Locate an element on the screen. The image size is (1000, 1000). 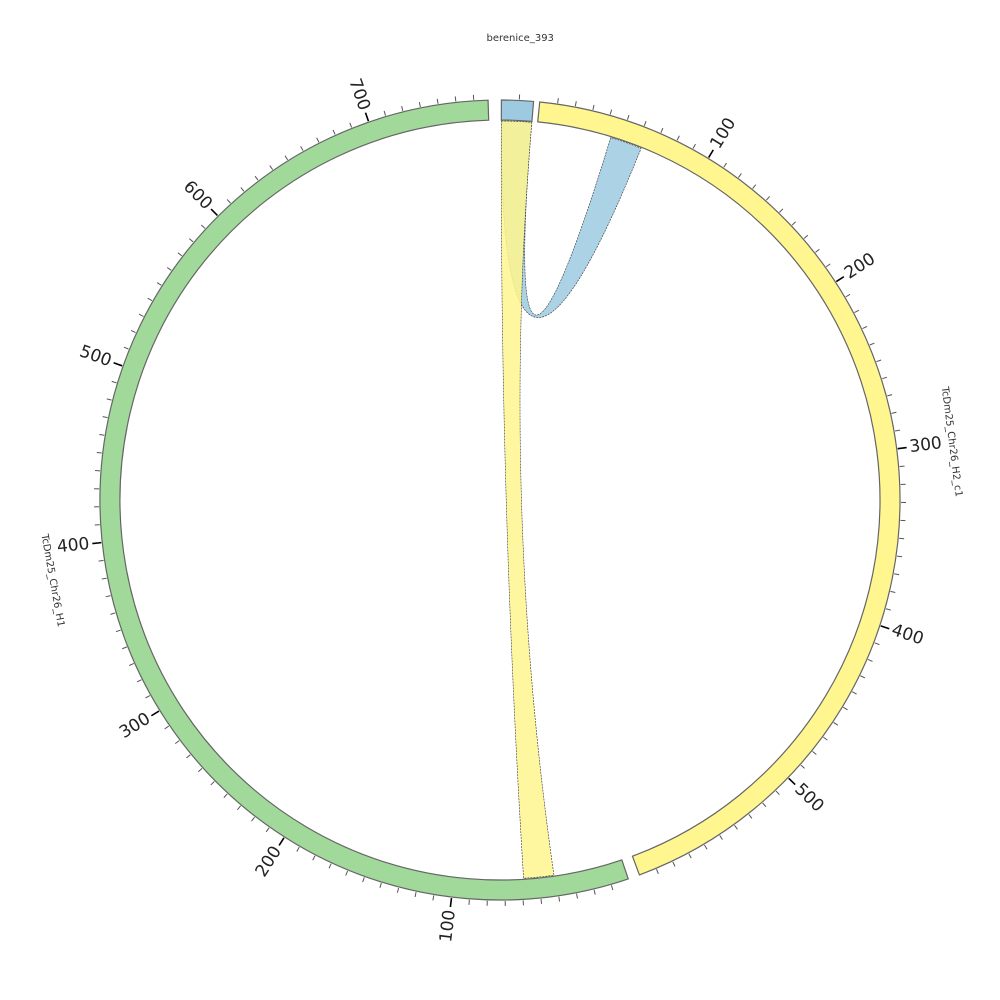
segment-label-h2-c1: TcDm25_Chr26_H2_c1 is located at coordinates (951, 441).